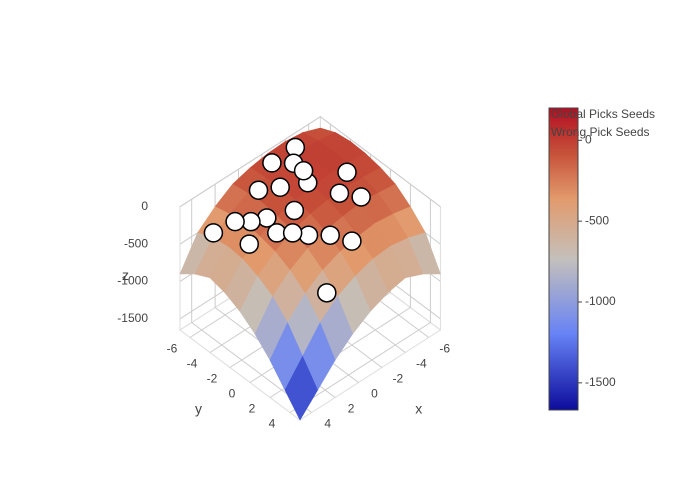 Image resolution: width=700 pixels, height=500 pixels. I want to click on x-tick-label: 4, so click(327, 424).